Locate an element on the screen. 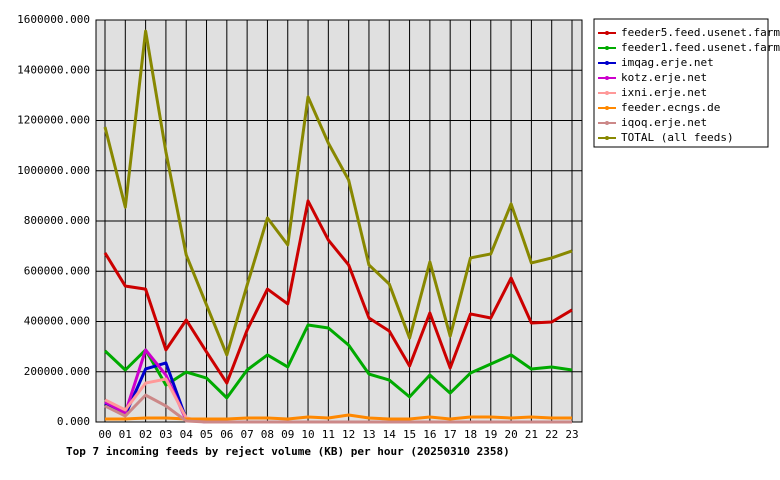  x-tick-label: 17 is located at coordinates (450, 434).